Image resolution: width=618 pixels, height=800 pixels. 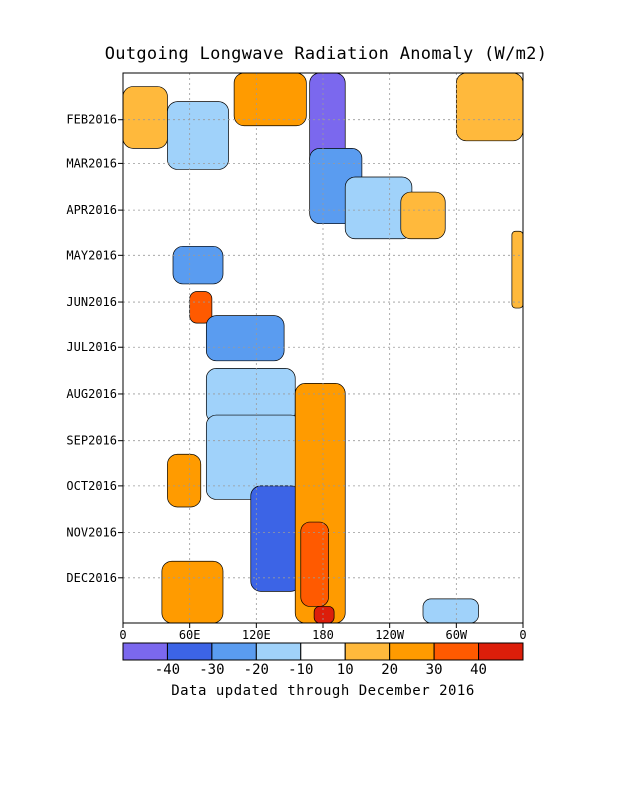 I want to click on y-tick-label: JUN2016, so click(x=91, y=302).